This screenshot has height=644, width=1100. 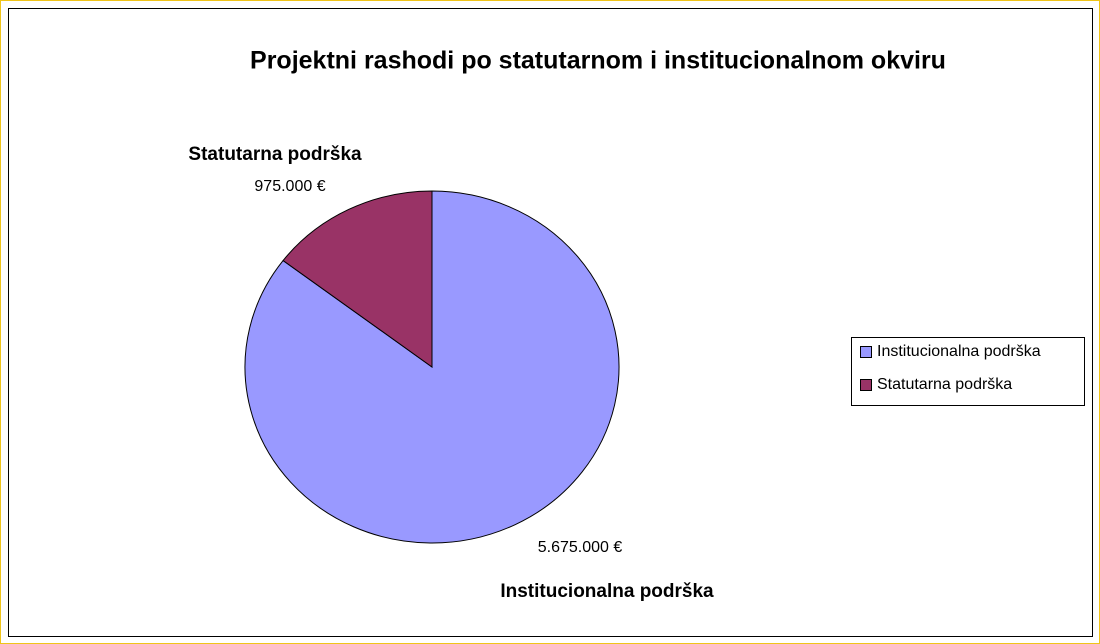 I want to click on slice-value-label: 975.000 €, so click(x=289, y=186).